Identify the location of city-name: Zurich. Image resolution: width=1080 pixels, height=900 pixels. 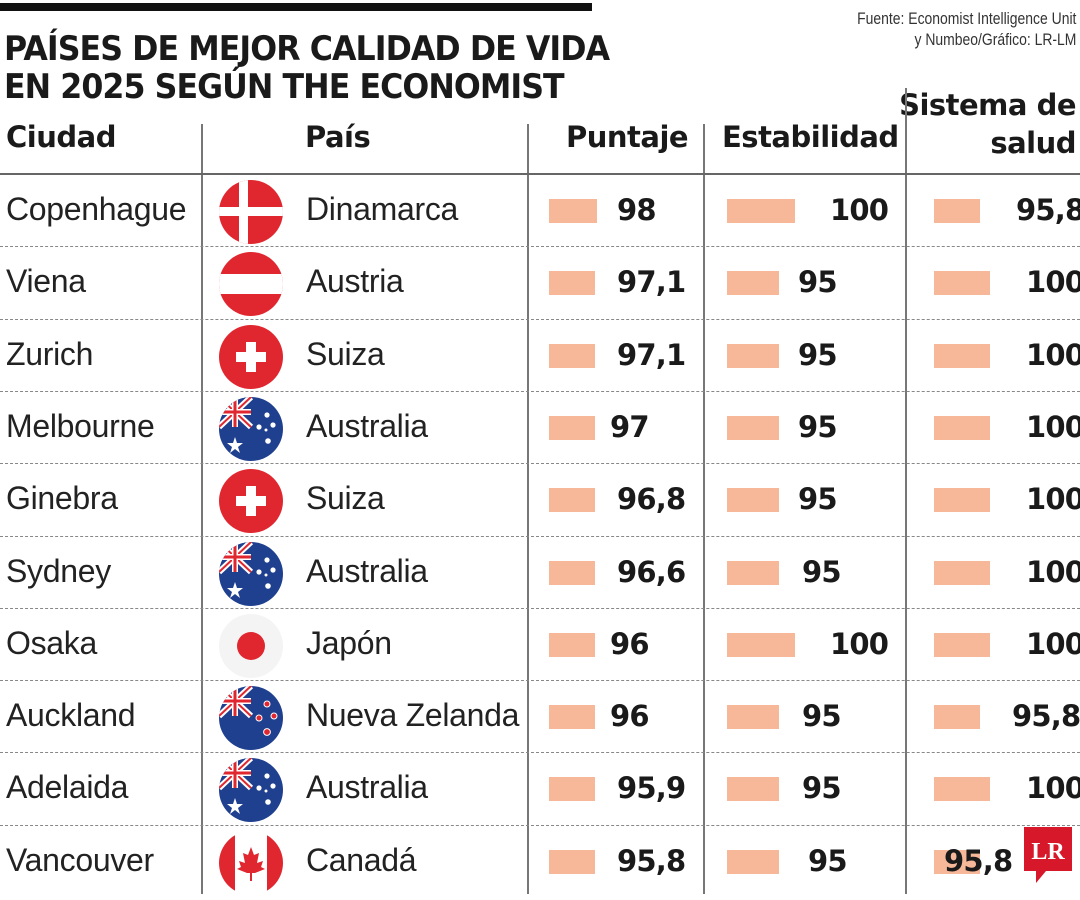
(50, 353).